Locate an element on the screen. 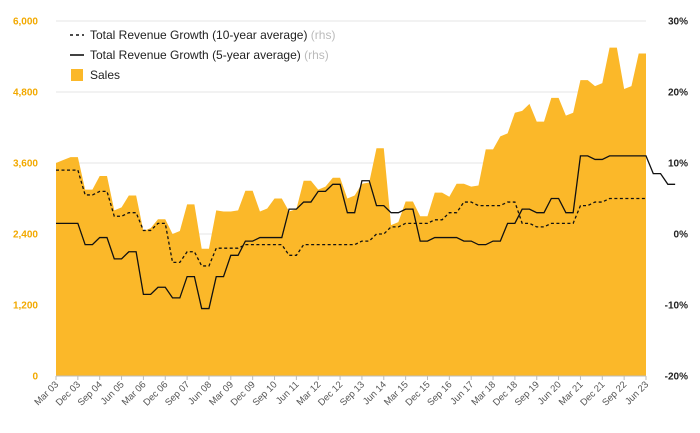 This screenshot has width=700, height=433. x-tick-label-10: Sep 10 is located at coordinates (265, 393).